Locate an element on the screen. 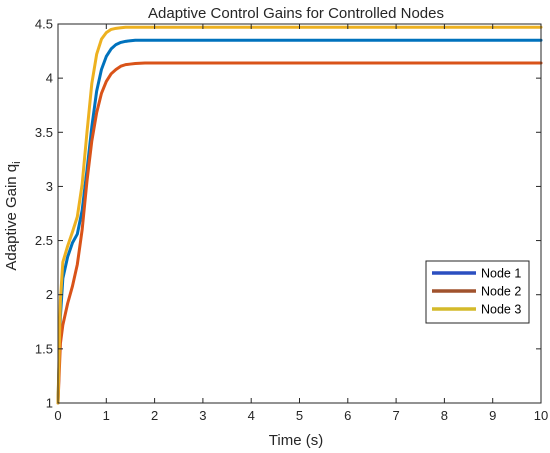  y-tick-label: 4 is located at coordinates (49, 78).